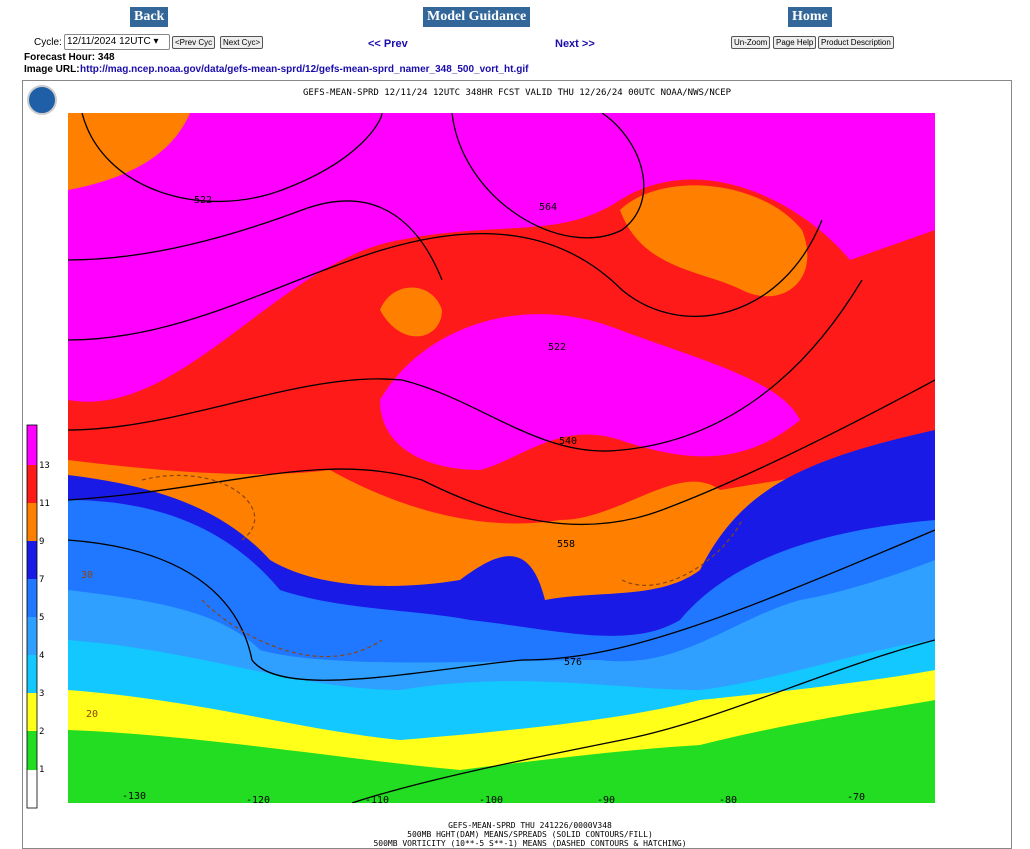  I want to click on contour-label: 558, so click(566, 544).